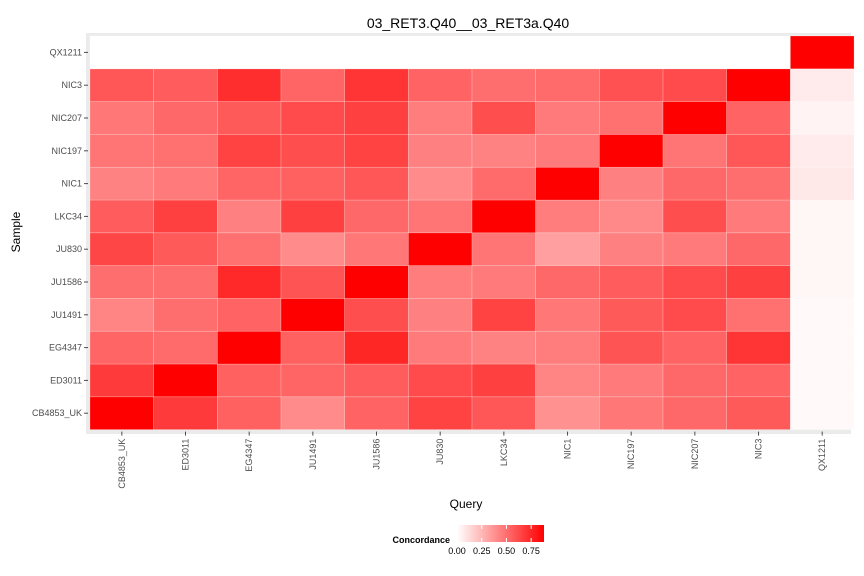 Image resolution: width=864 pixels, height=576 pixels. What do you see at coordinates (531, 551) in the screenshot?
I see `legend-tick-label: 0.75` at bounding box center [531, 551].